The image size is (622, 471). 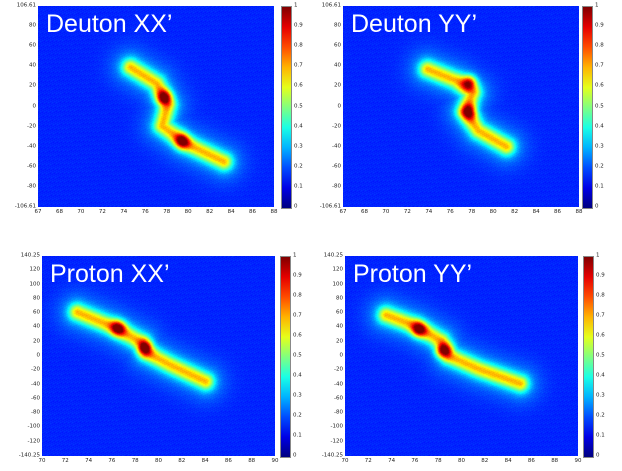 What do you see at coordinates (413, 274) in the screenshot?
I see `chart-title: Proton YY’` at bounding box center [413, 274].